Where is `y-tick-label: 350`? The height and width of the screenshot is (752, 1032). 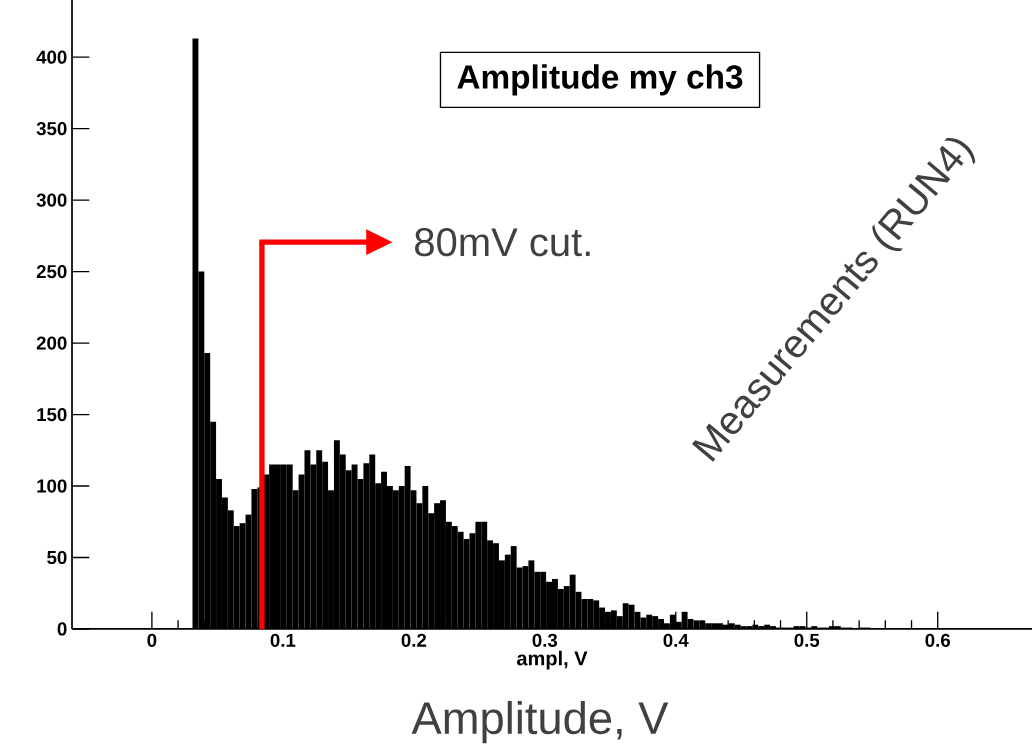
y-tick-label: 350 is located at coordinates (51, 129).